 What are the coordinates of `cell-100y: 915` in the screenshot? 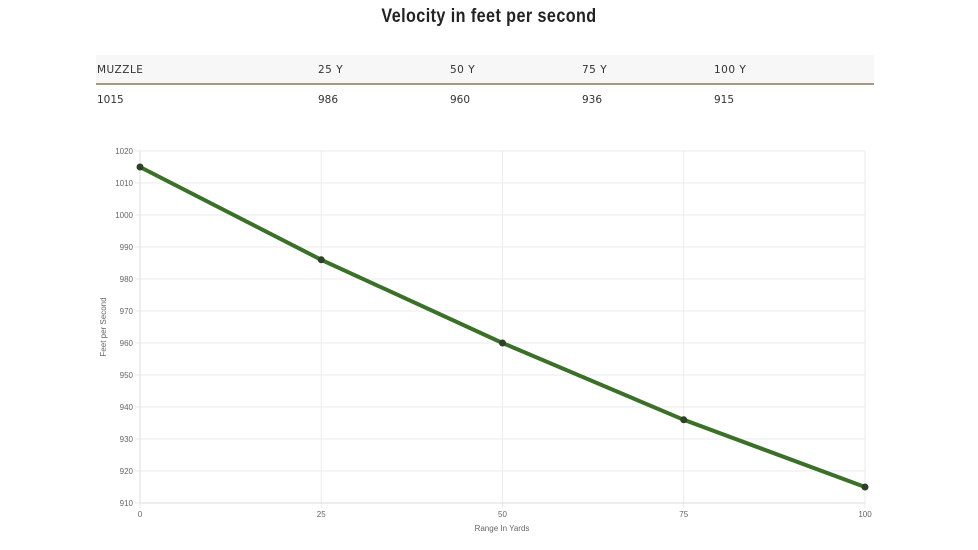 It's located at (724, 100).